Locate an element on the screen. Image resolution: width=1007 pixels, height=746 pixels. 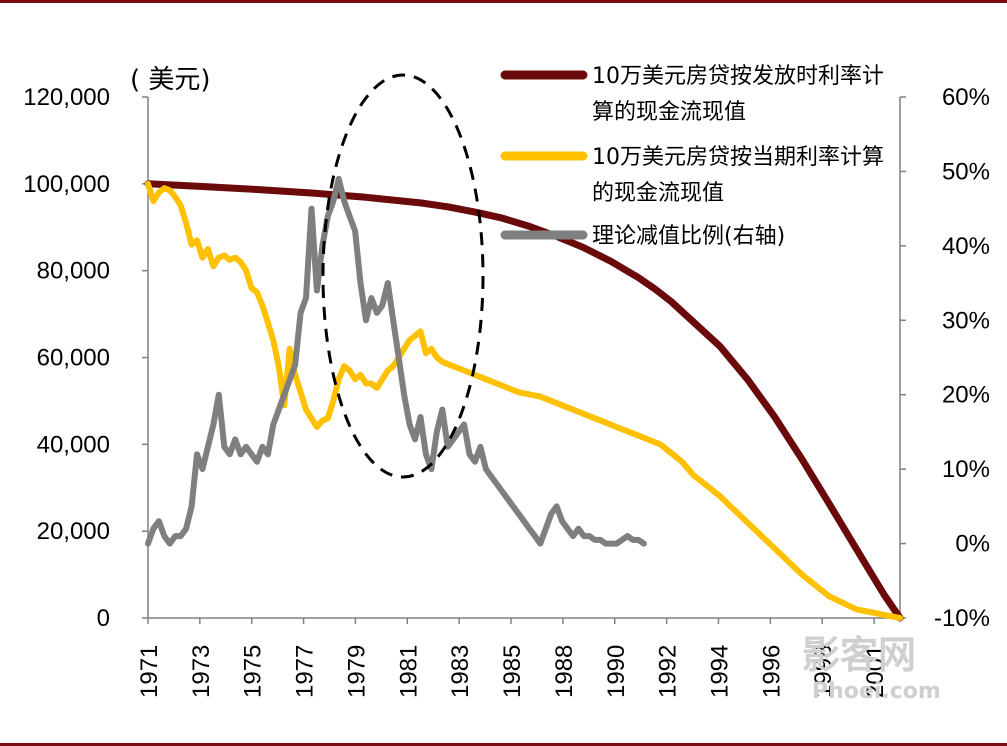
x-tick-label: 1983 is located at coordinates (460, 671).